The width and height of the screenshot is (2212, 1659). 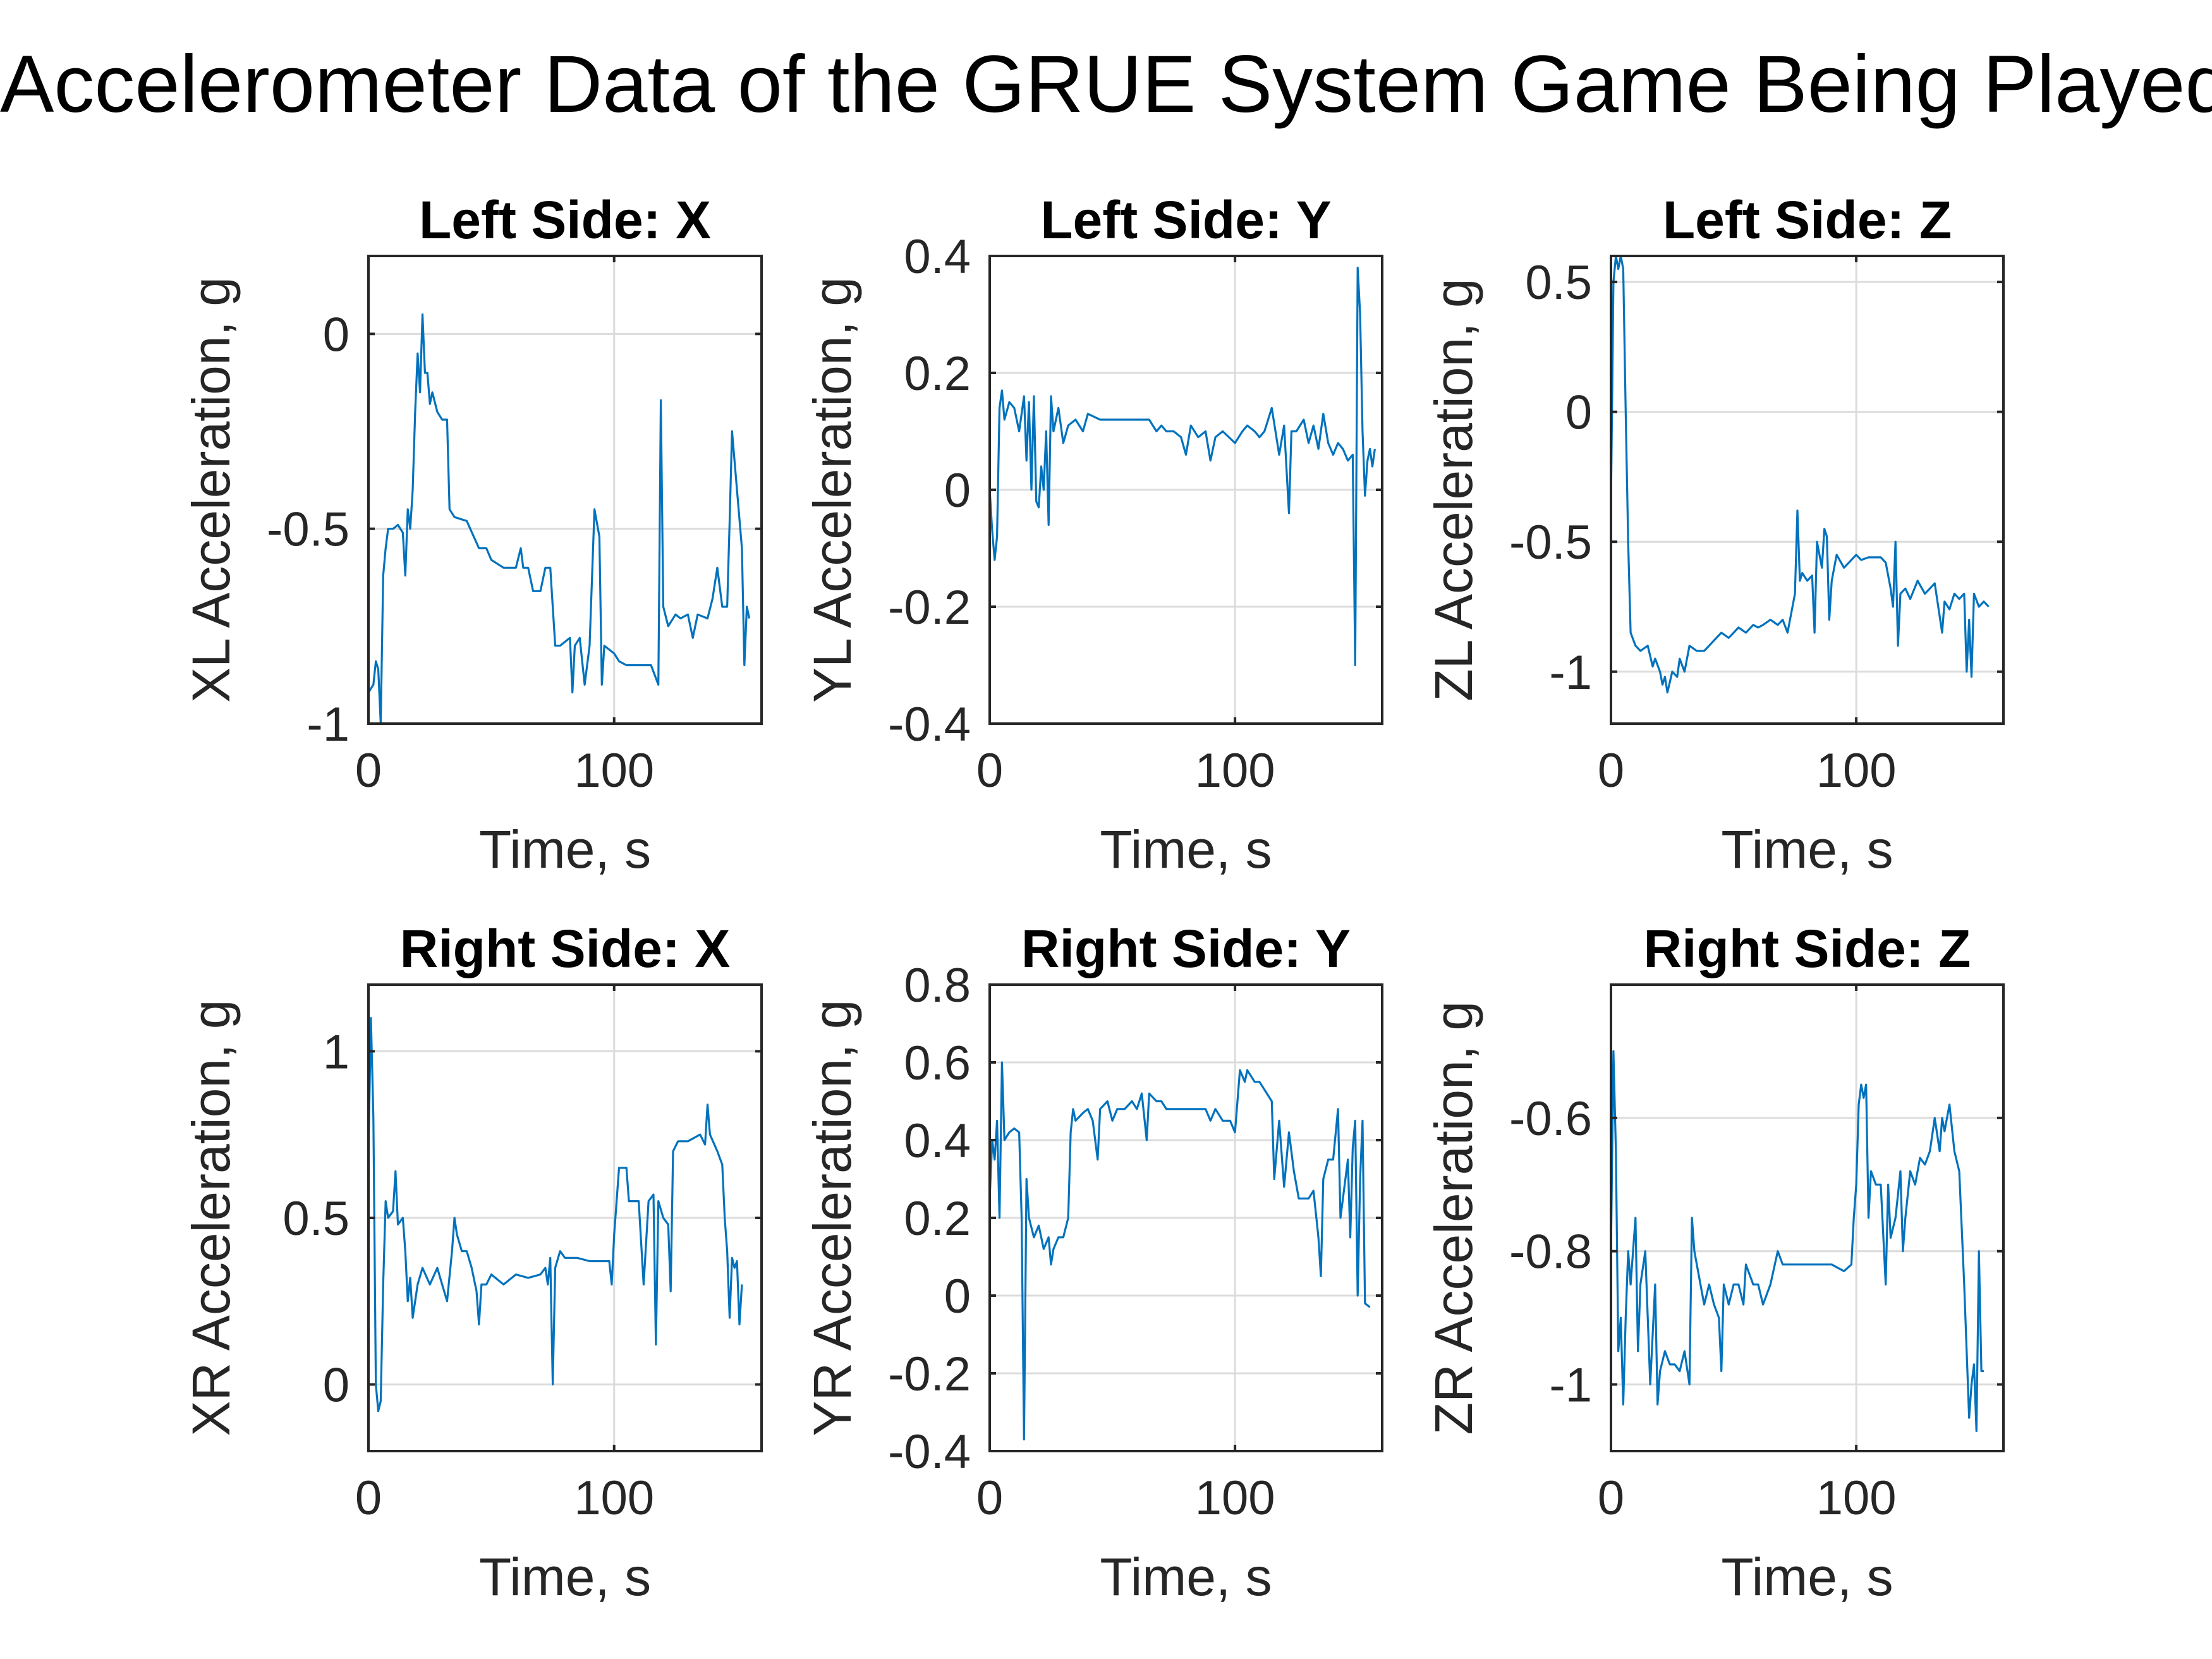 I want to click on subplot-title: Right Side: X, so click(x=565, y=948).